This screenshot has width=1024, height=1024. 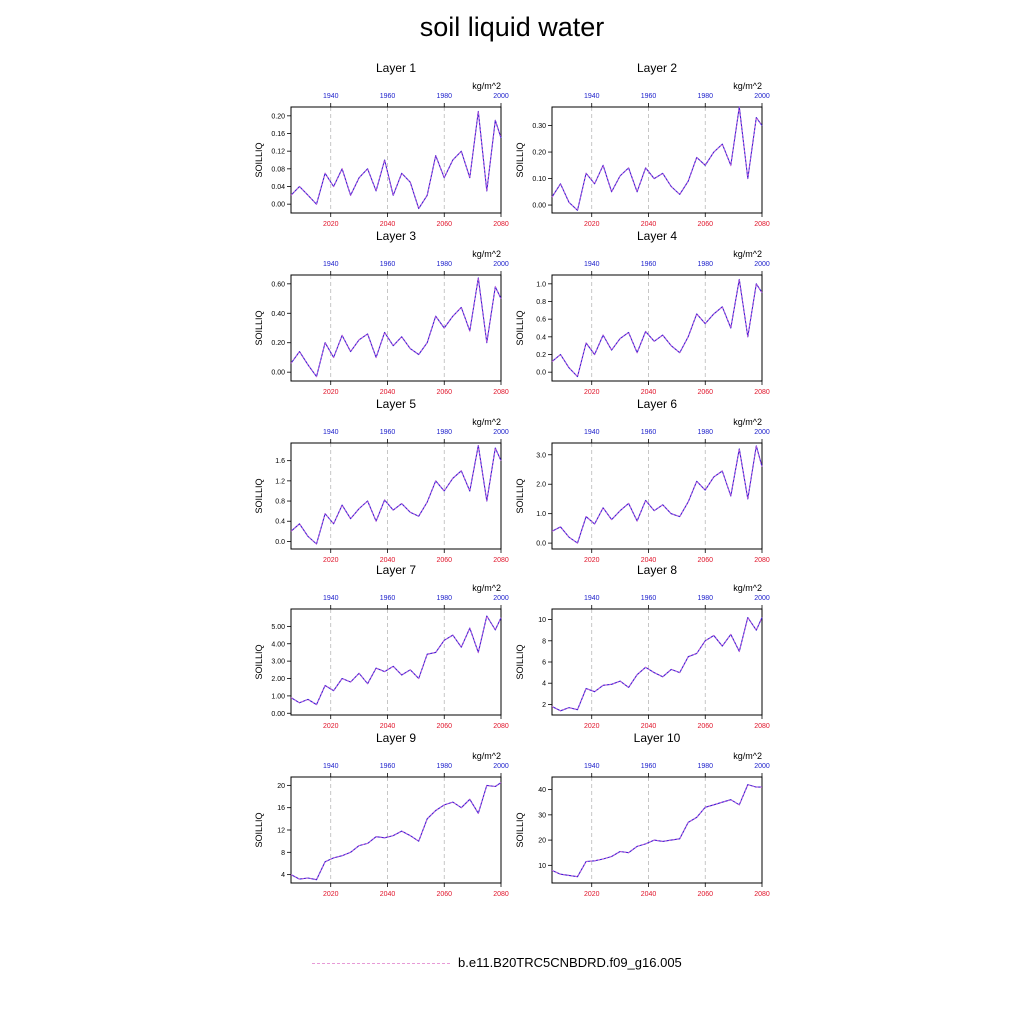 What do you see at coordinates (281, 808) in the screenshot?
I see `y-tick-label: 16` at bounding box center [281, 808].